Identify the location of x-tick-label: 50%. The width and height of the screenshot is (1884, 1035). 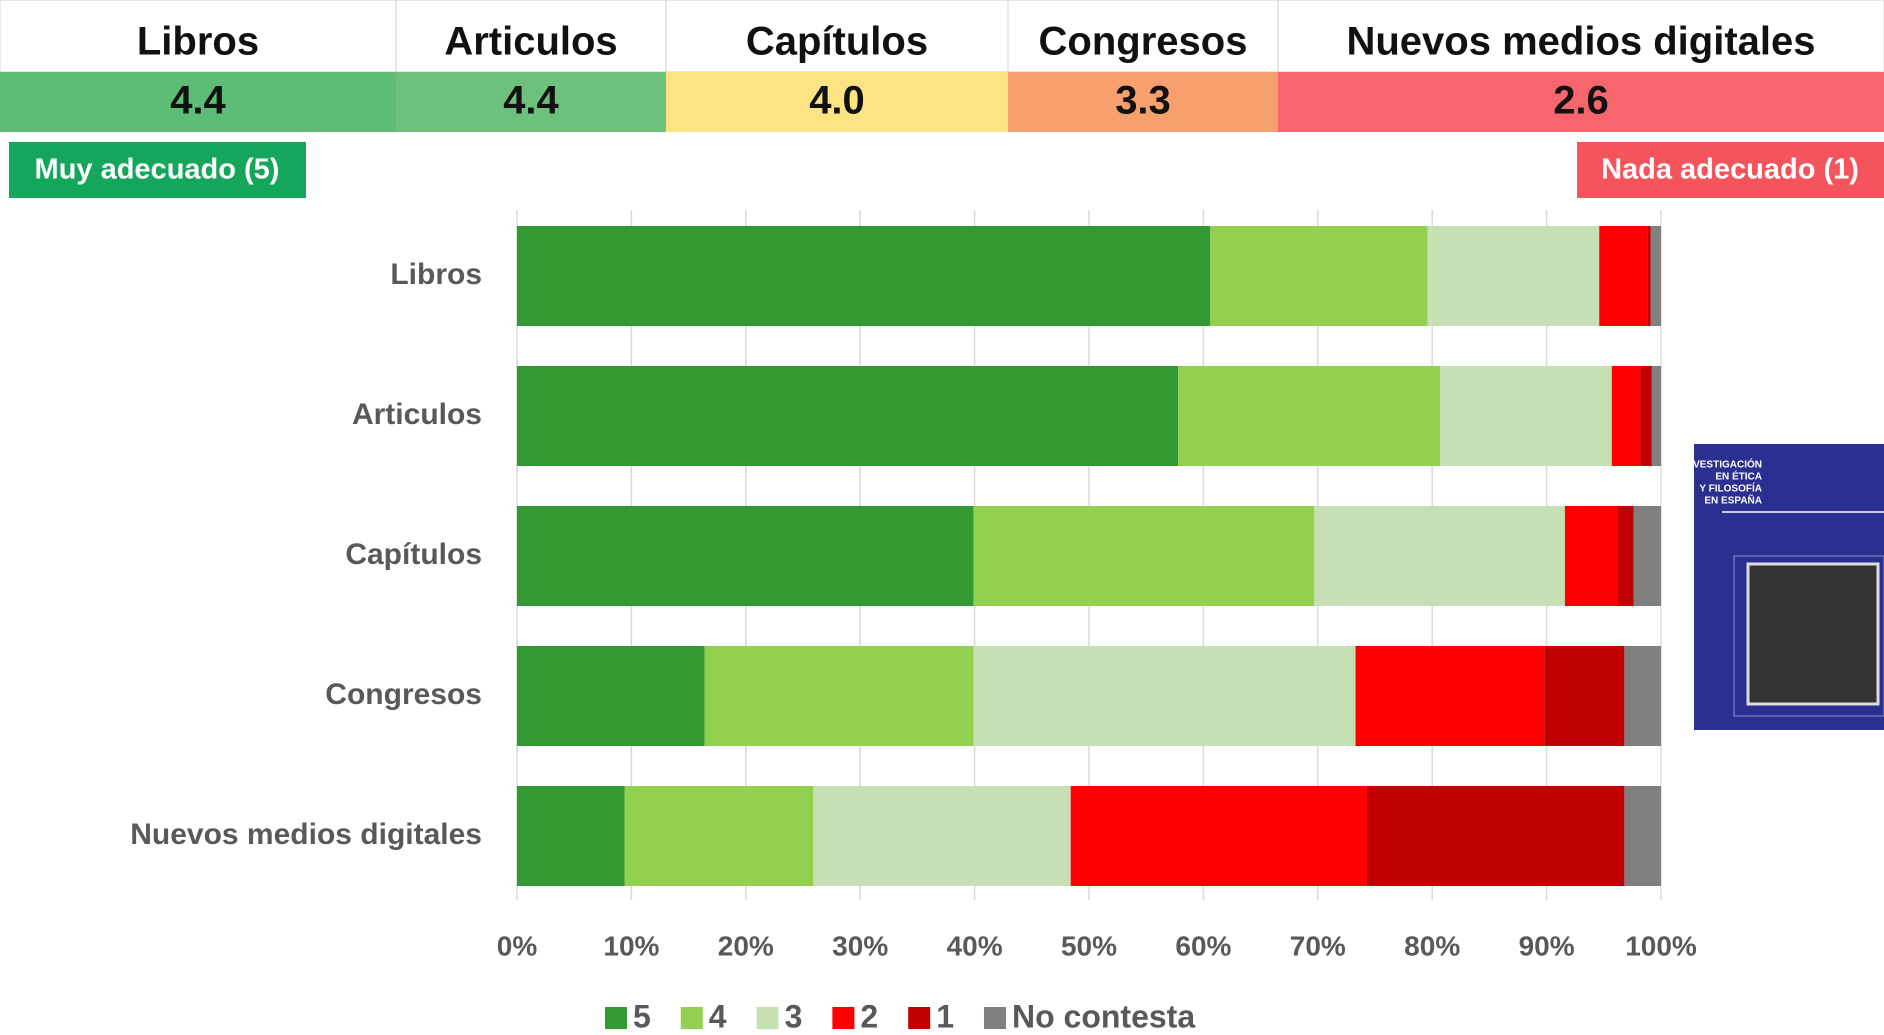
(1089, 945).